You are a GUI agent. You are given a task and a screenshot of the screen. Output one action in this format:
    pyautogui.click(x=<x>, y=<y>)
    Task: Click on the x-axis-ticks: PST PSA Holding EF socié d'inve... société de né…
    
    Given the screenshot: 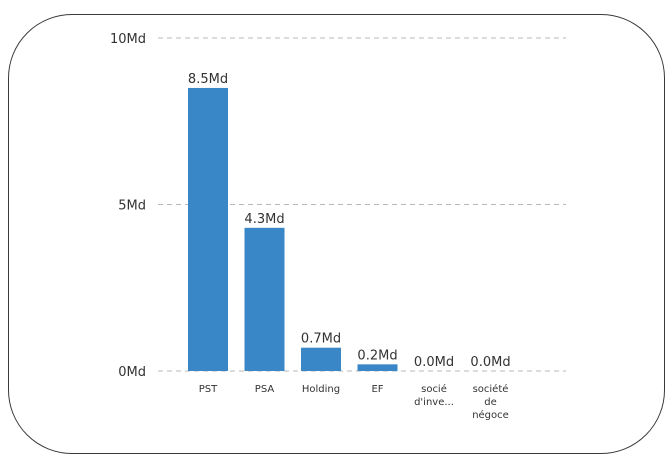 What is the action you would take?
    pyautogui.click(x=354, y=402)
    